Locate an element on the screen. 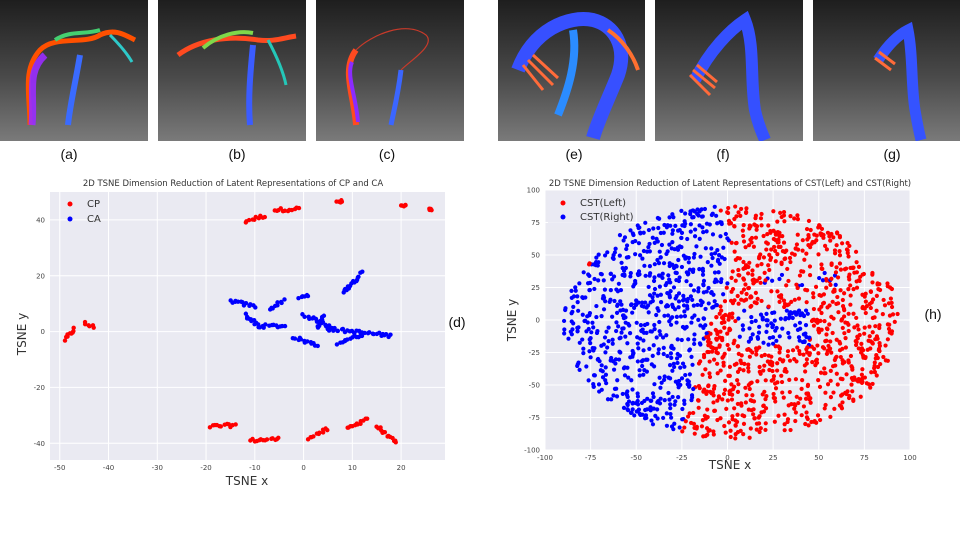 The height and width of the screenshot is (540, 960). legend: CP CA is located at coordinates (84, 212).